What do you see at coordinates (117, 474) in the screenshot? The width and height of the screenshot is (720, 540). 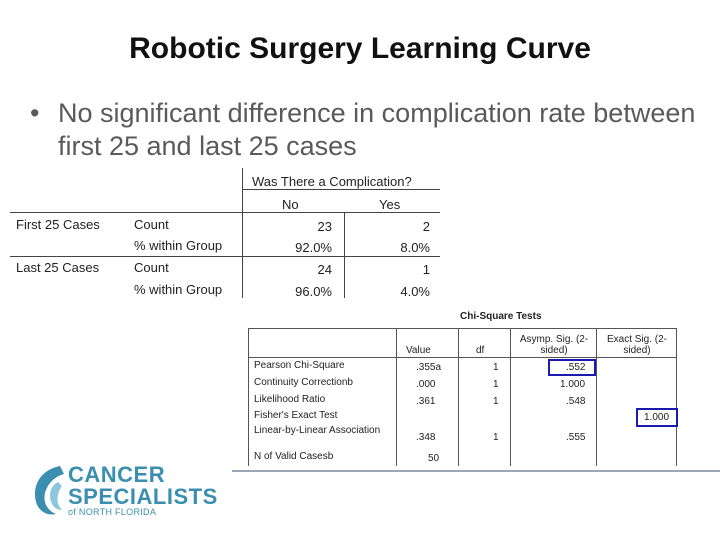 I see `logo-line-1: CANCER` at bounding box center [117, 474].